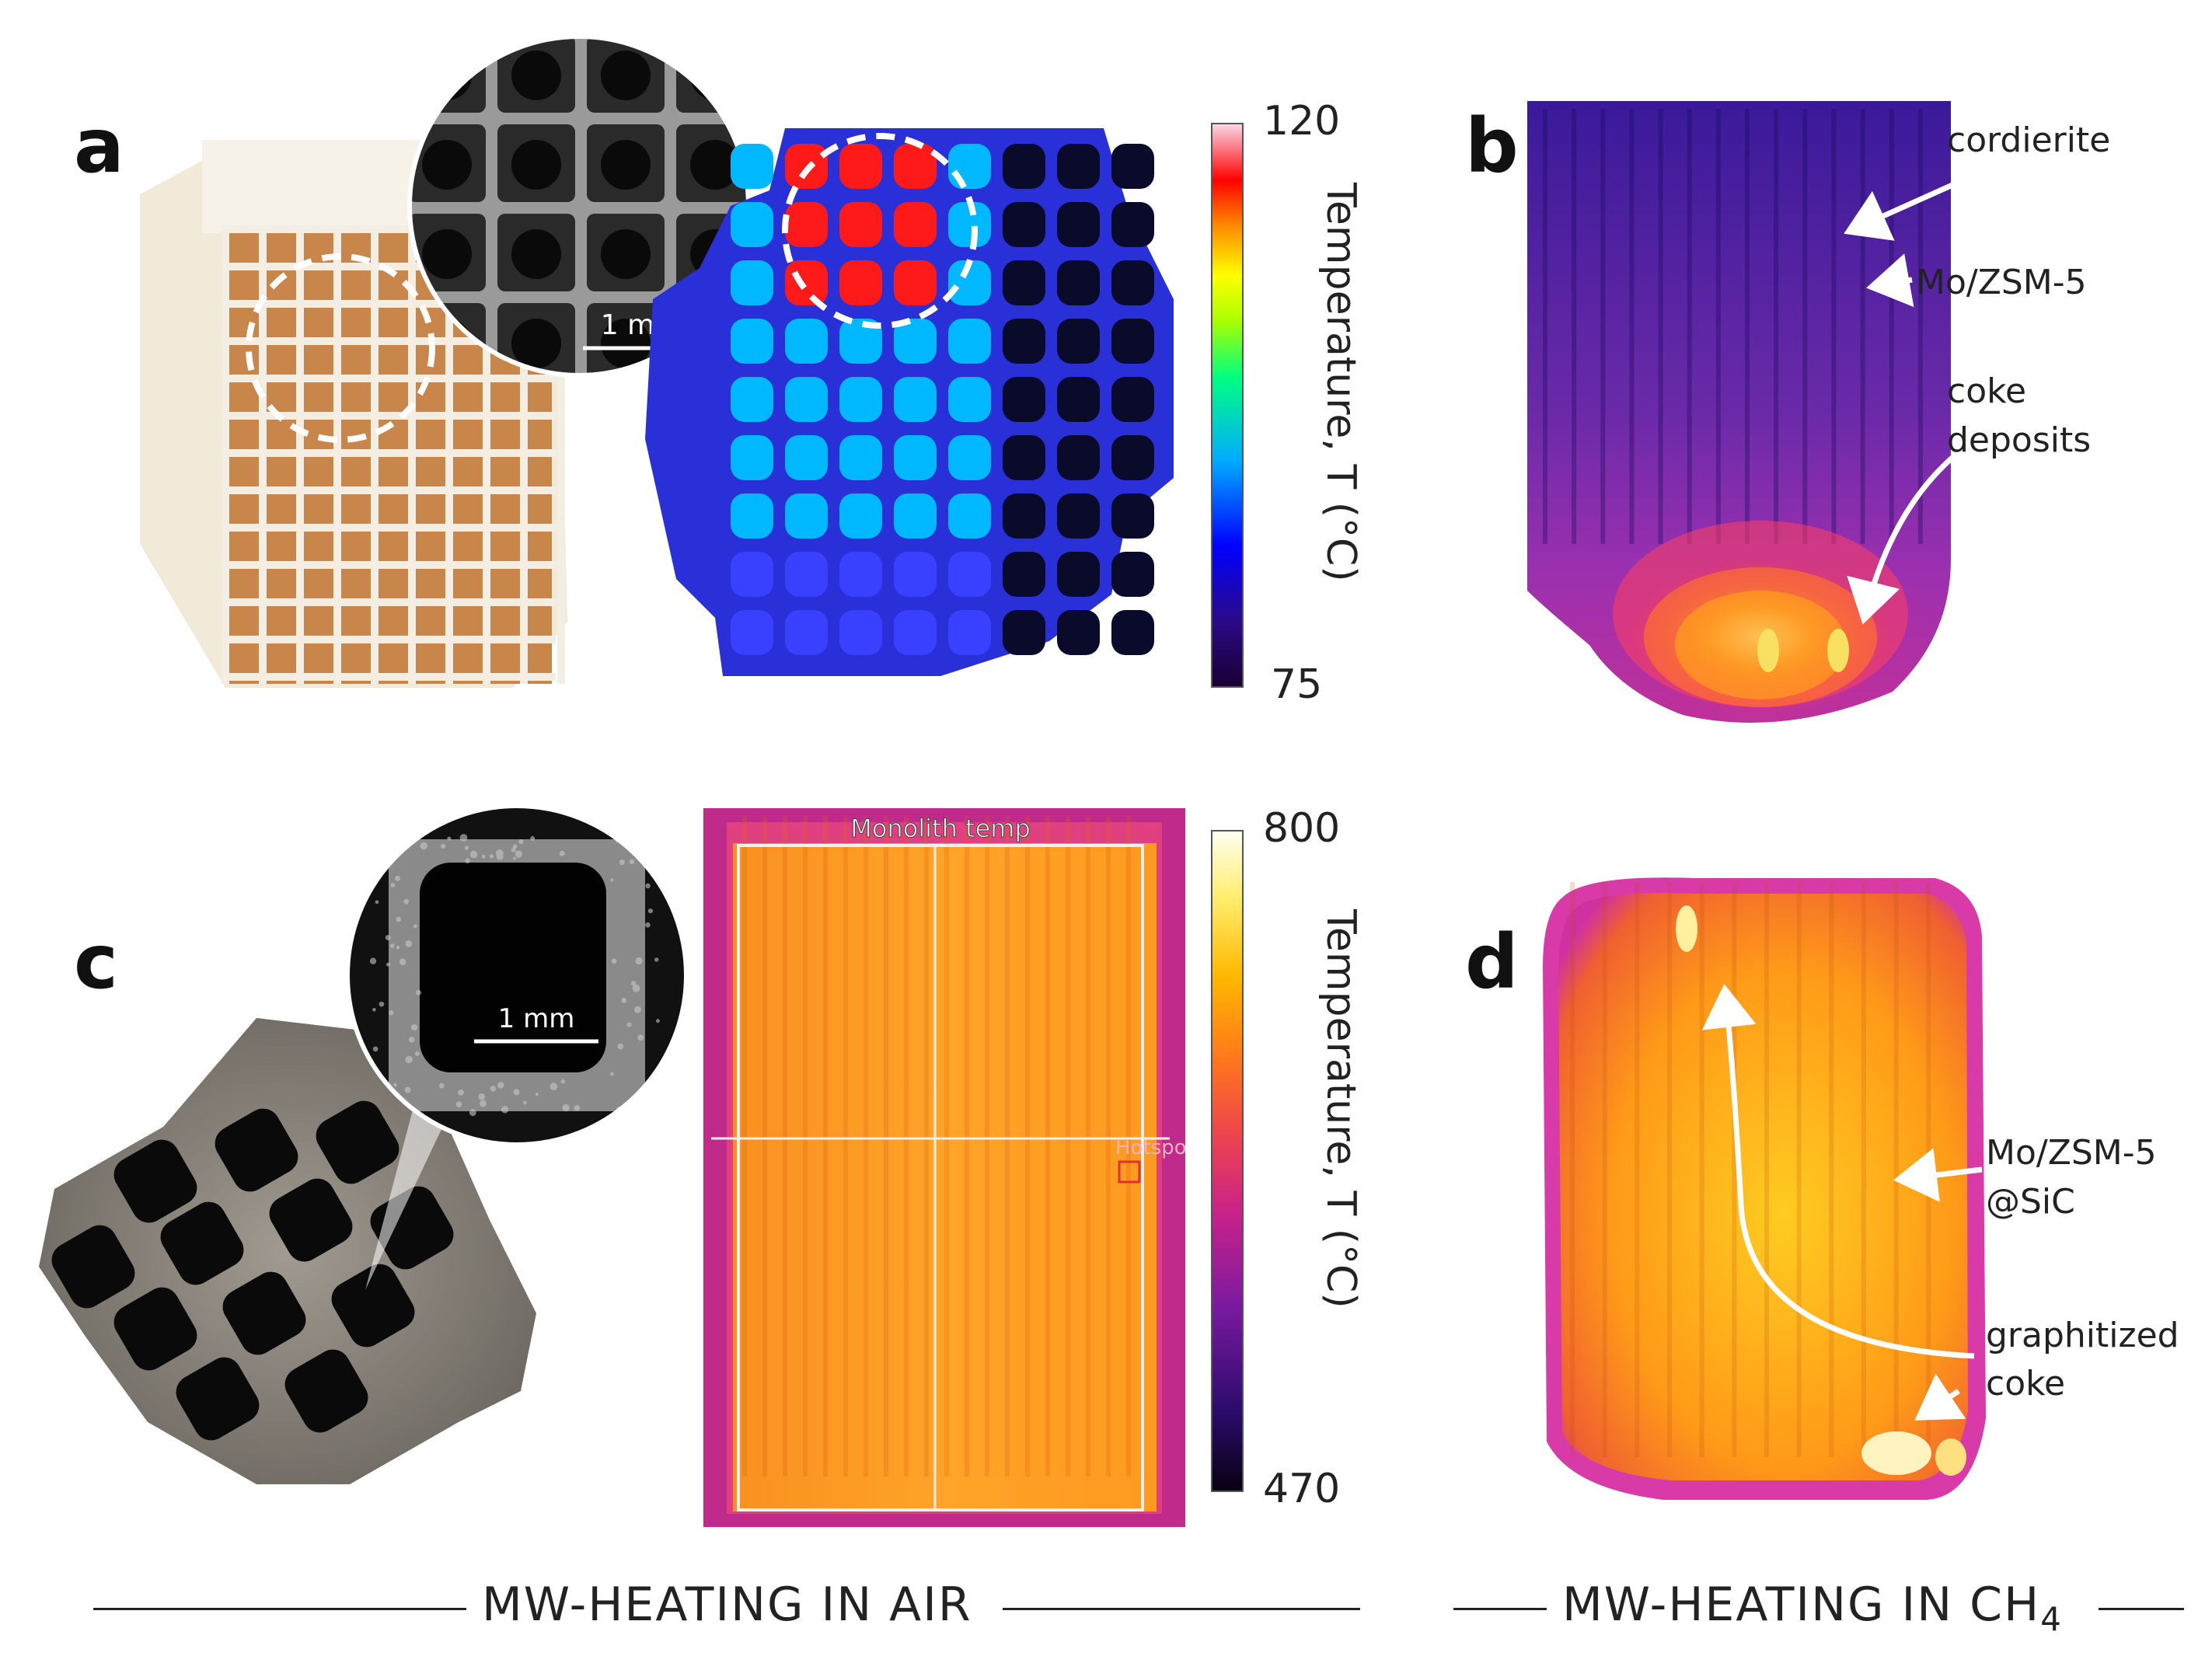 The image size is (2212, 1677). Describe the element at coordinates (1492, 146) in the screenshot. I see `panel-b-label: b` at that location.